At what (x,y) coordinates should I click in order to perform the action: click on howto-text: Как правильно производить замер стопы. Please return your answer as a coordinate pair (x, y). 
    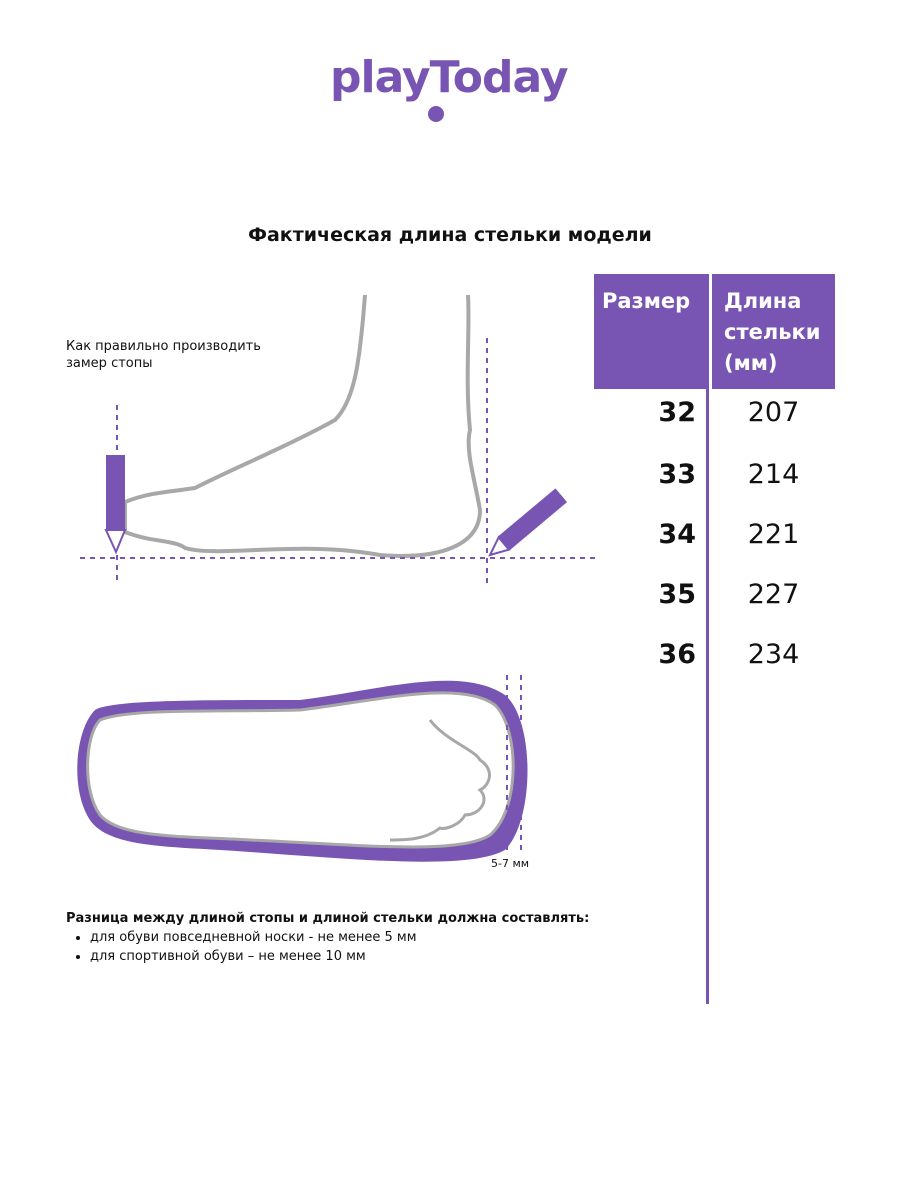
    Looking at the image, I should click on (163, 355).